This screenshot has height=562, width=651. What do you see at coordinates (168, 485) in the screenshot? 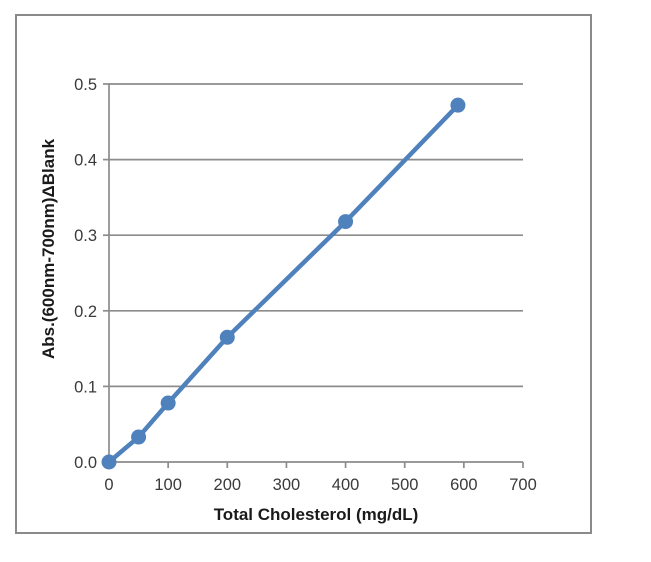
I see `x-tick-label: 100` at bounding box center [168, 485].